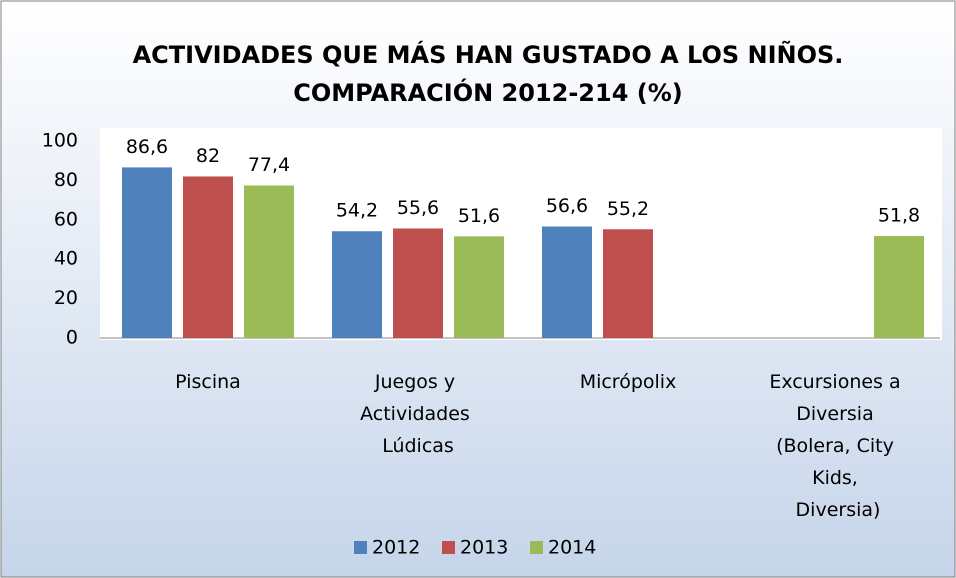  I want to click on data-label: 56,6, so click(567, 206).